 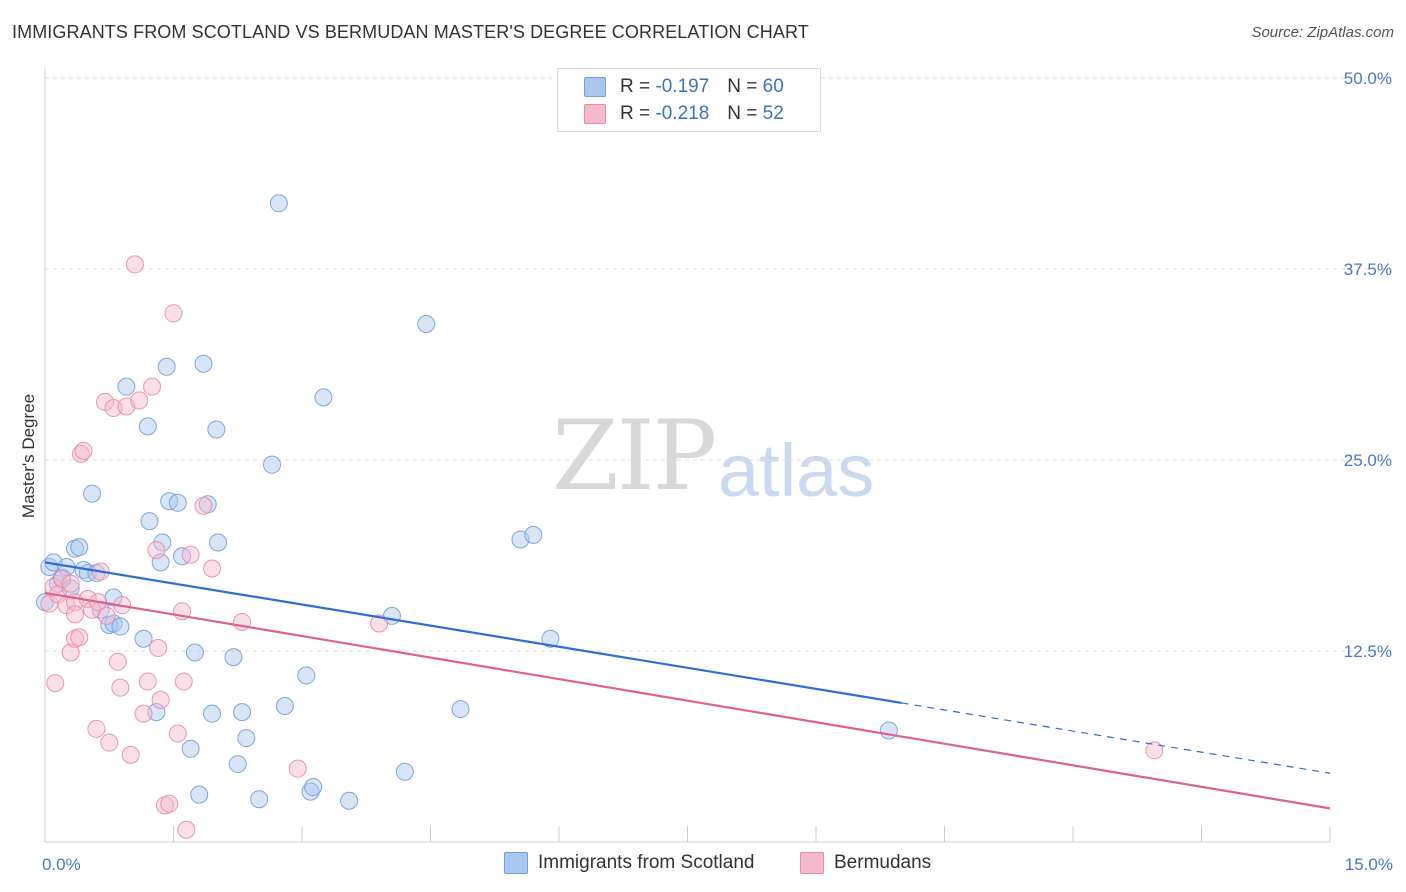 I want to click on watermark-zip: ZIP, so click(x=634, y=456).